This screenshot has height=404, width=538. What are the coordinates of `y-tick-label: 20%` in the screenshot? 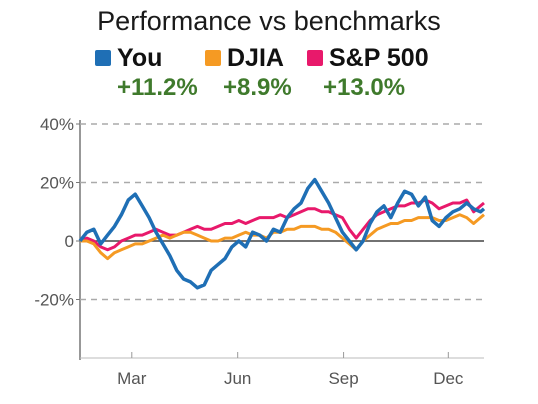 It's located at (57, 183).